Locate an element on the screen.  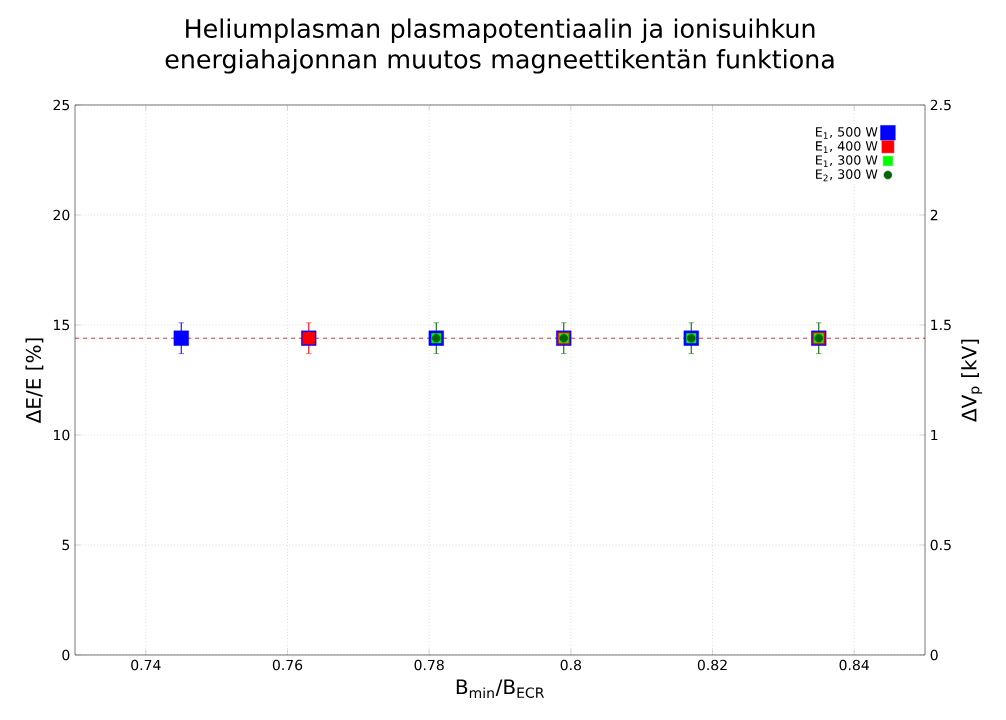
x-tick-label: 0.84 is located at coordinates (854, 665).